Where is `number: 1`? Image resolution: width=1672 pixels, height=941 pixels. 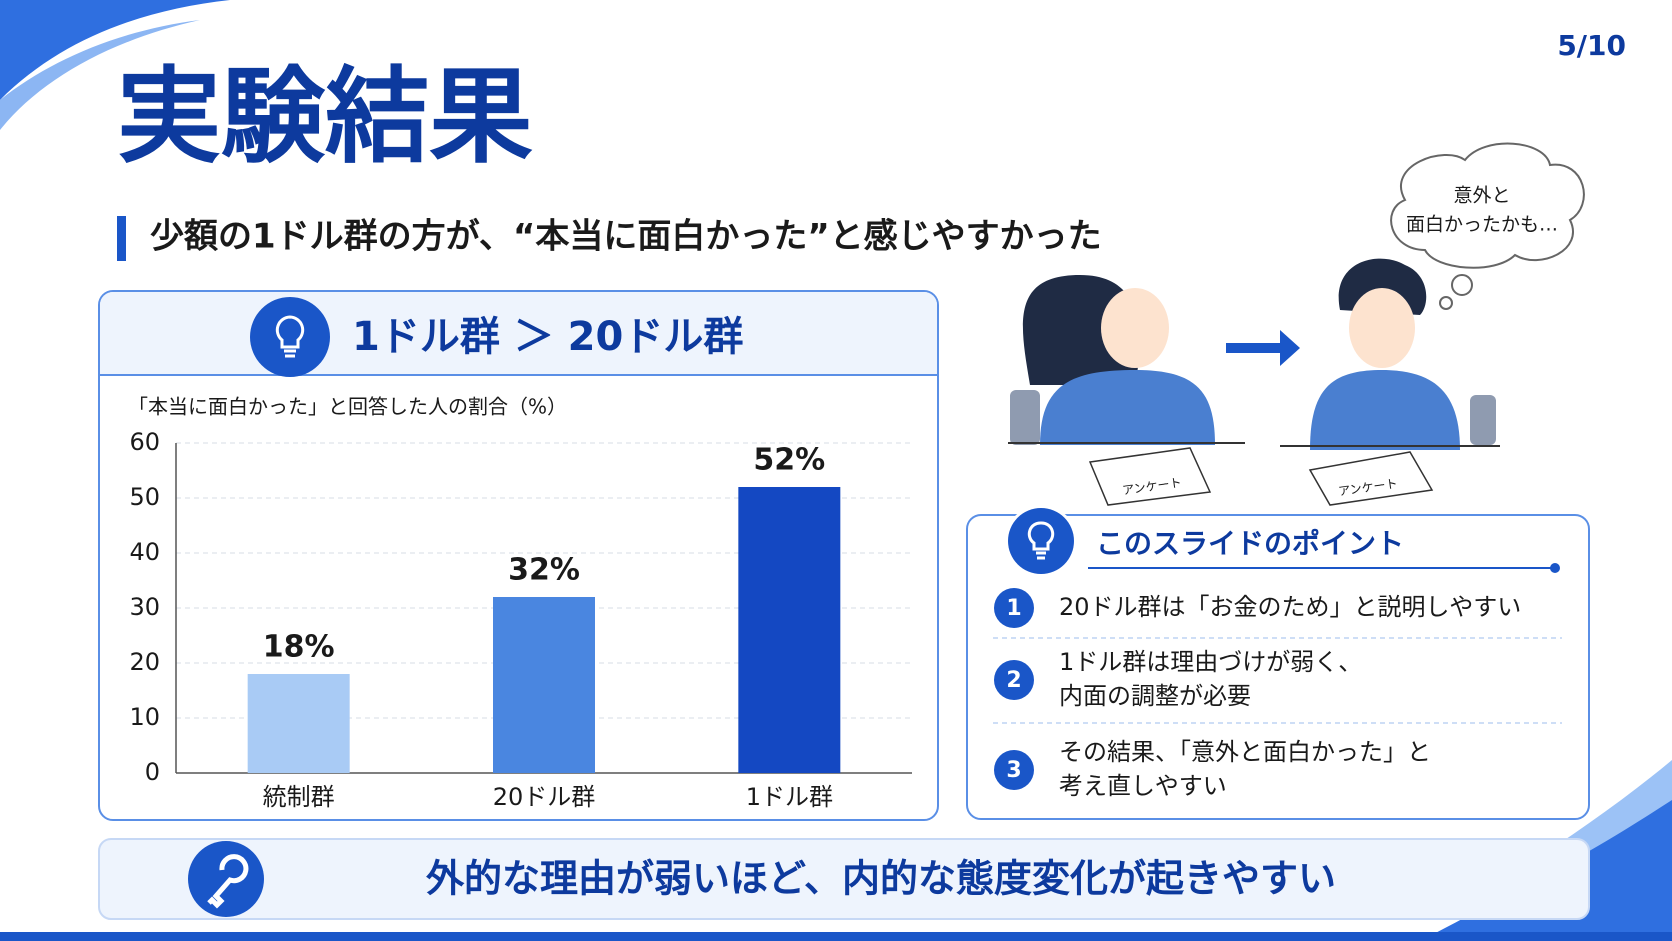 number: 1 is located at coordinates (1013, 608).